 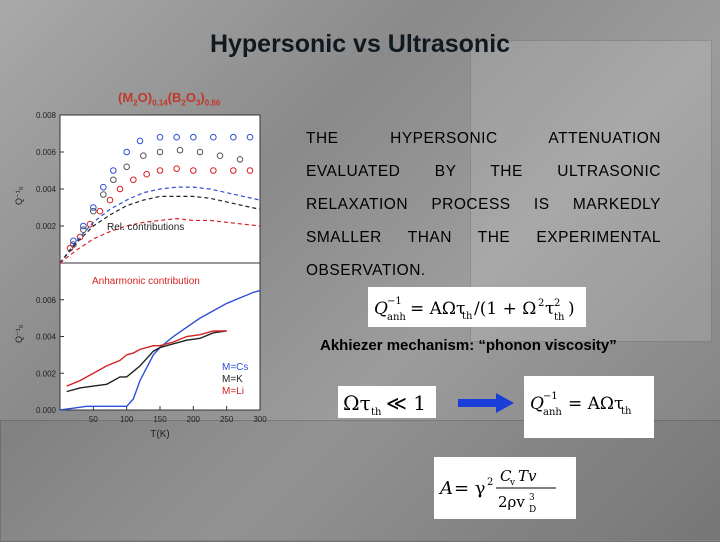 I want to click on legend-entry: M=K, so click(x=232, y=379).